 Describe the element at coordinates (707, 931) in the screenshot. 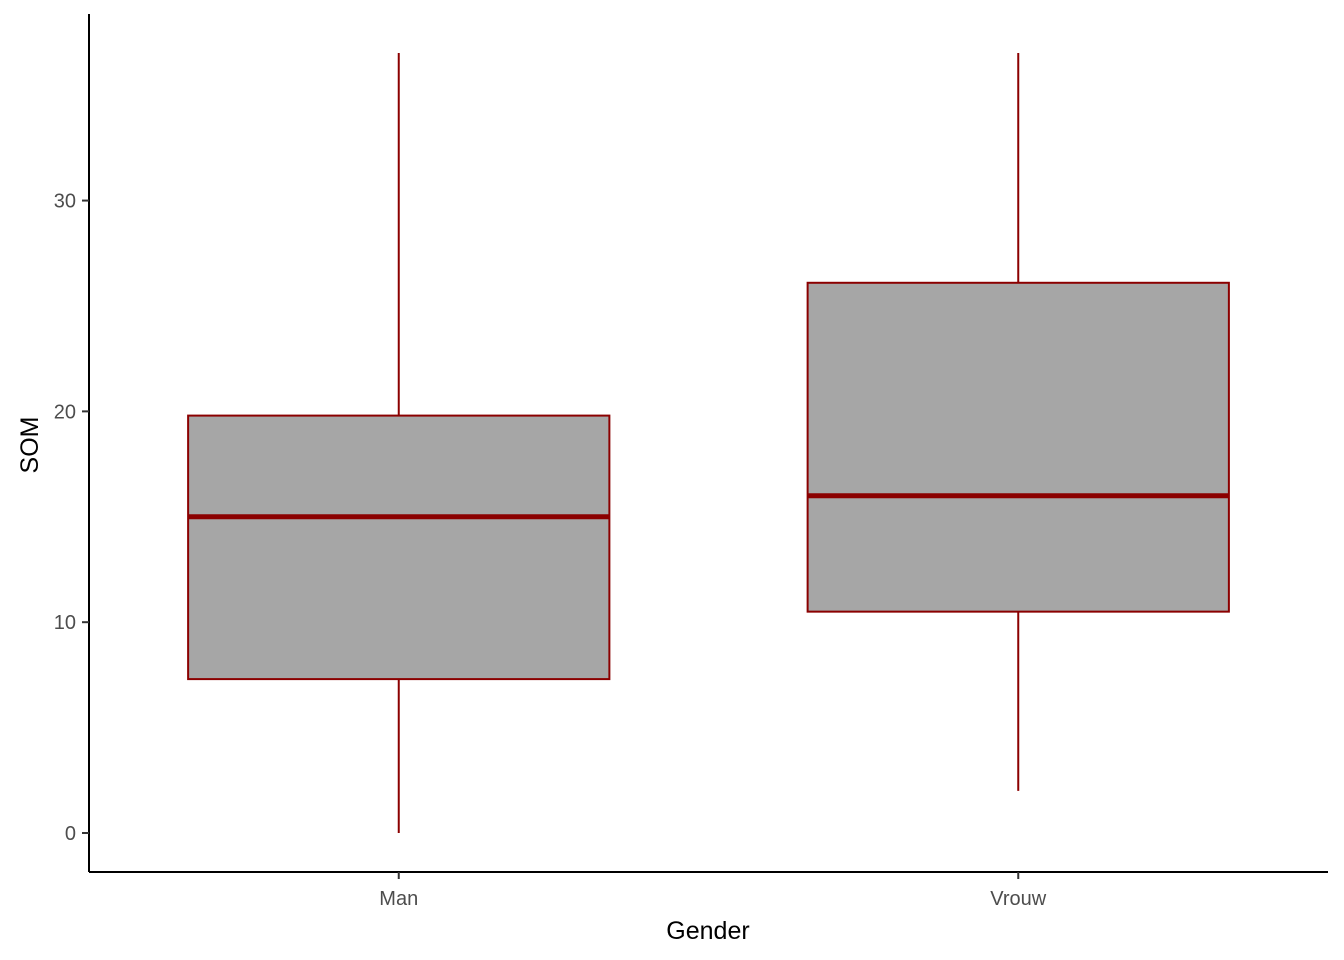

I see `x-axis-title: Gender` at that location.